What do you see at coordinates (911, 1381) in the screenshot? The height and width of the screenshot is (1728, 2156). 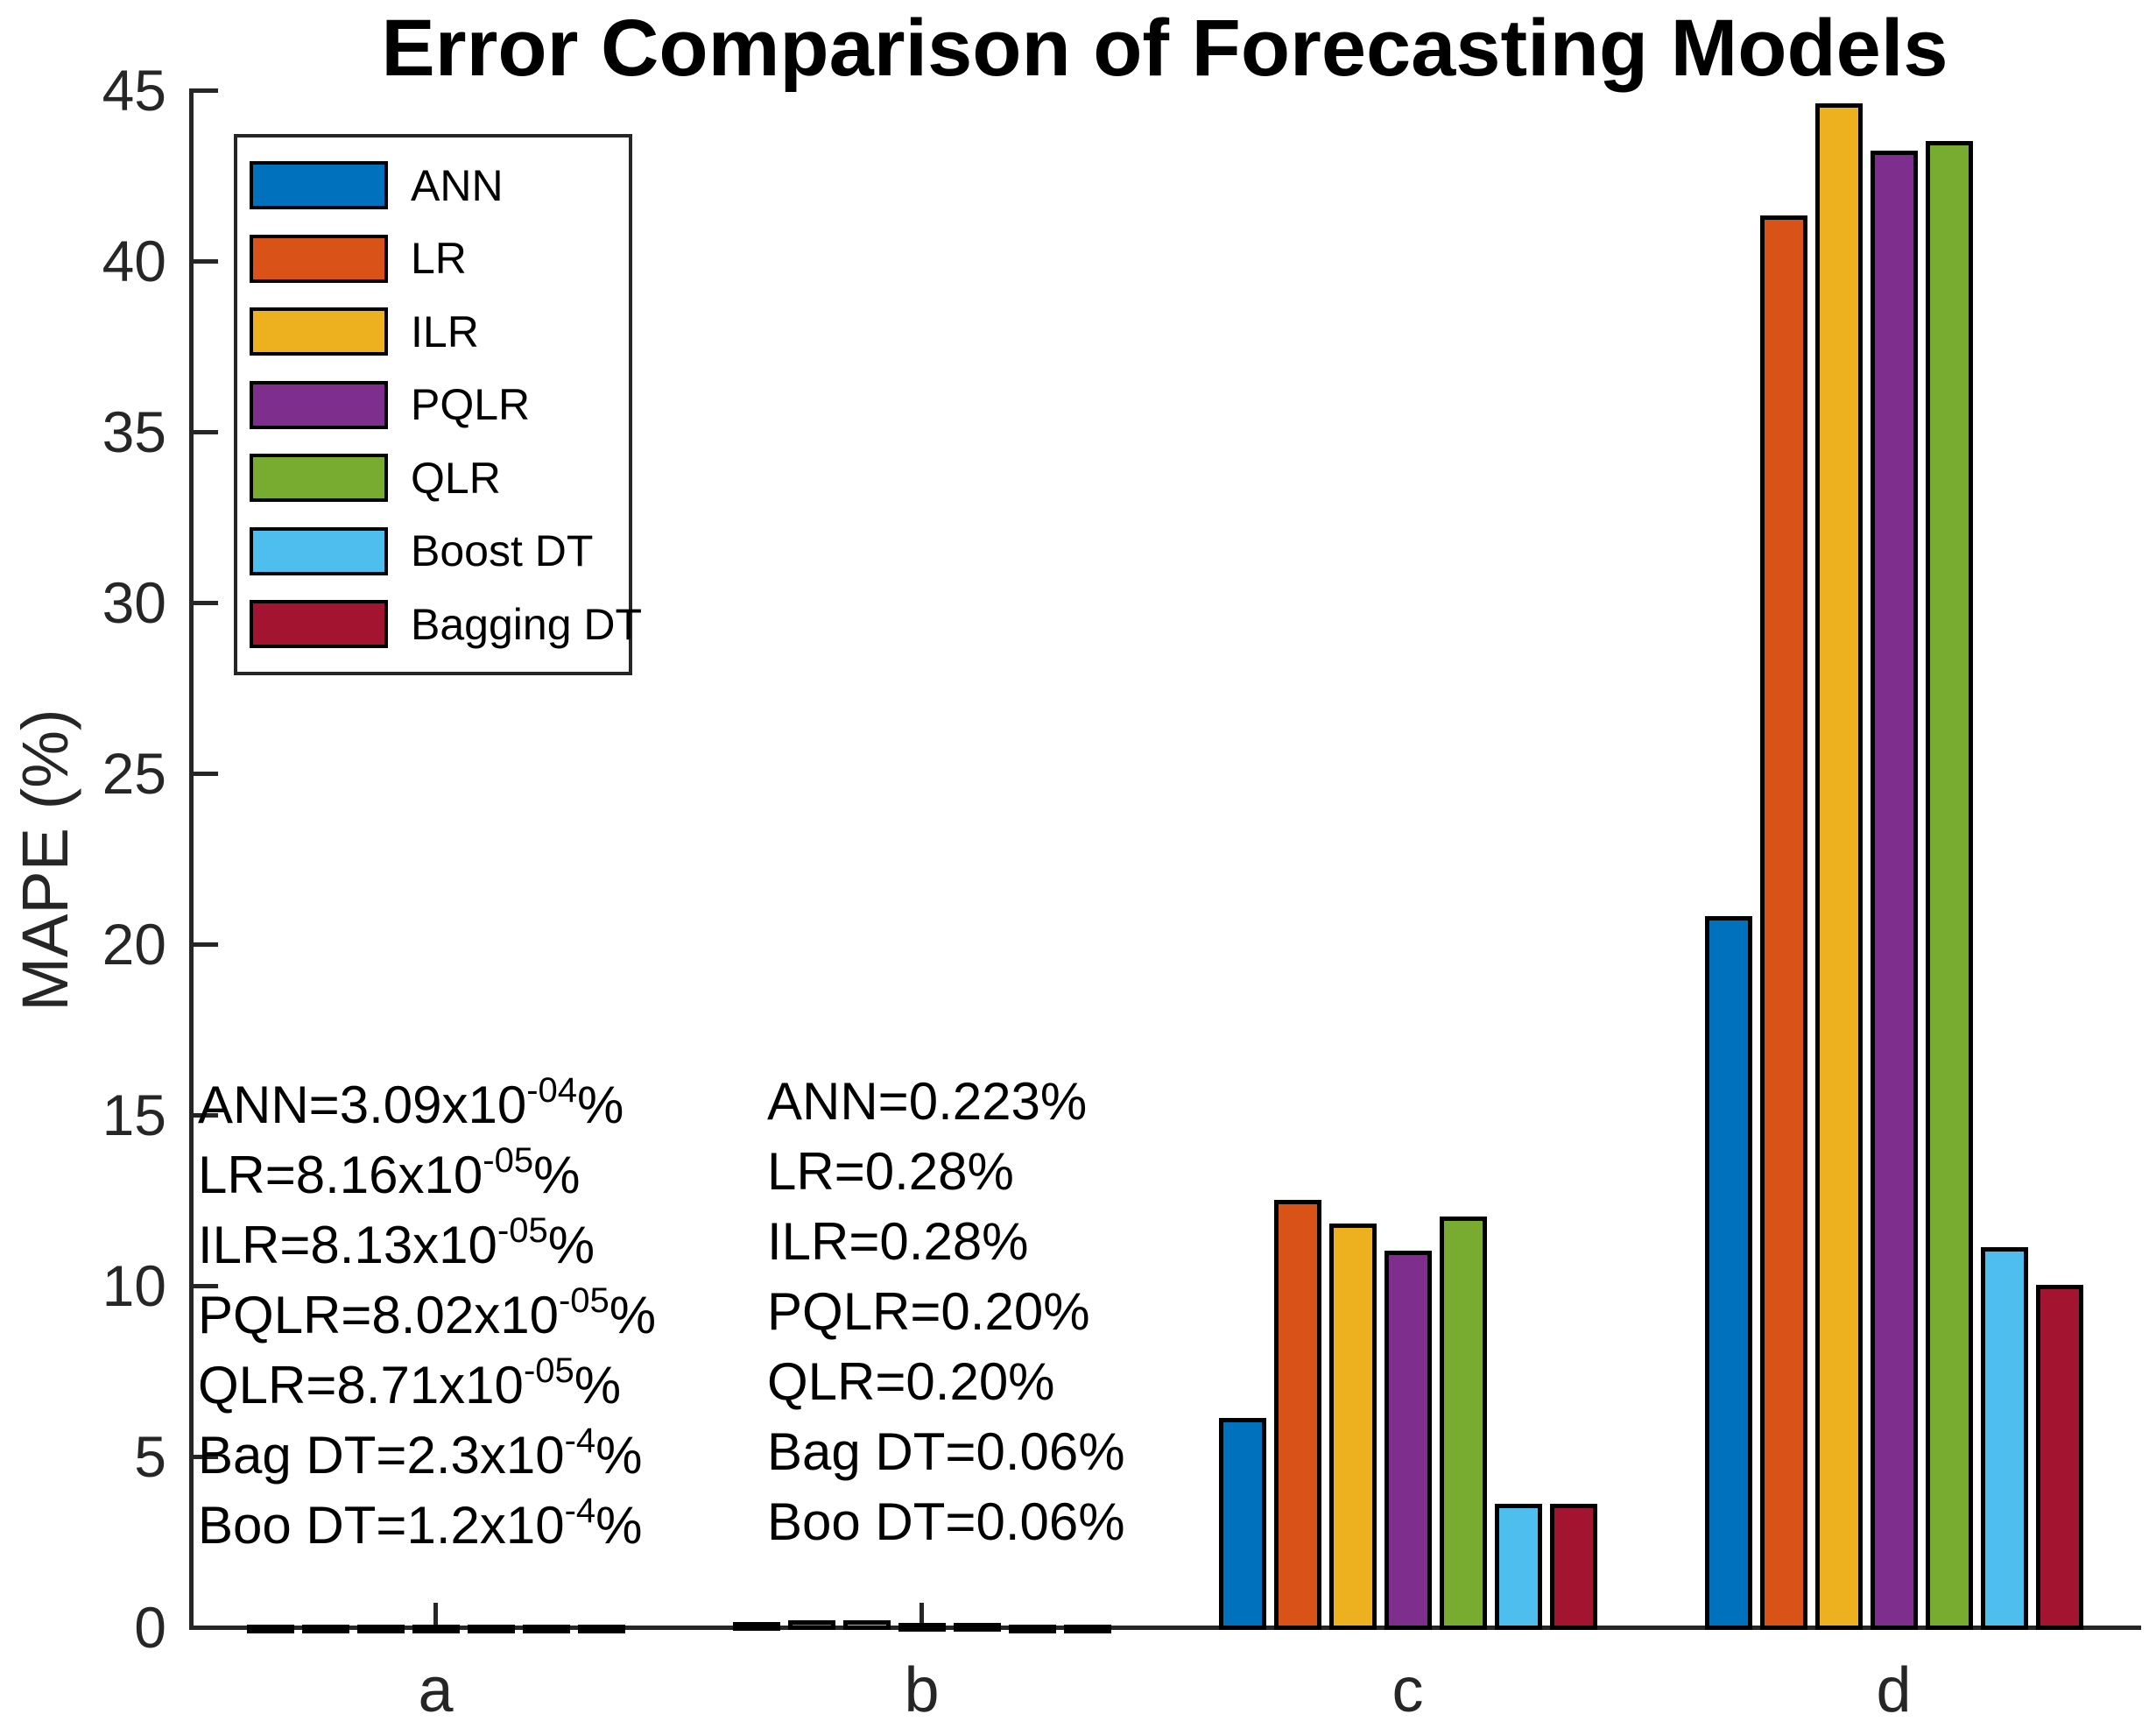 I see `annotation-line: QLR=0.20%` at bounding box center [911, 1381].